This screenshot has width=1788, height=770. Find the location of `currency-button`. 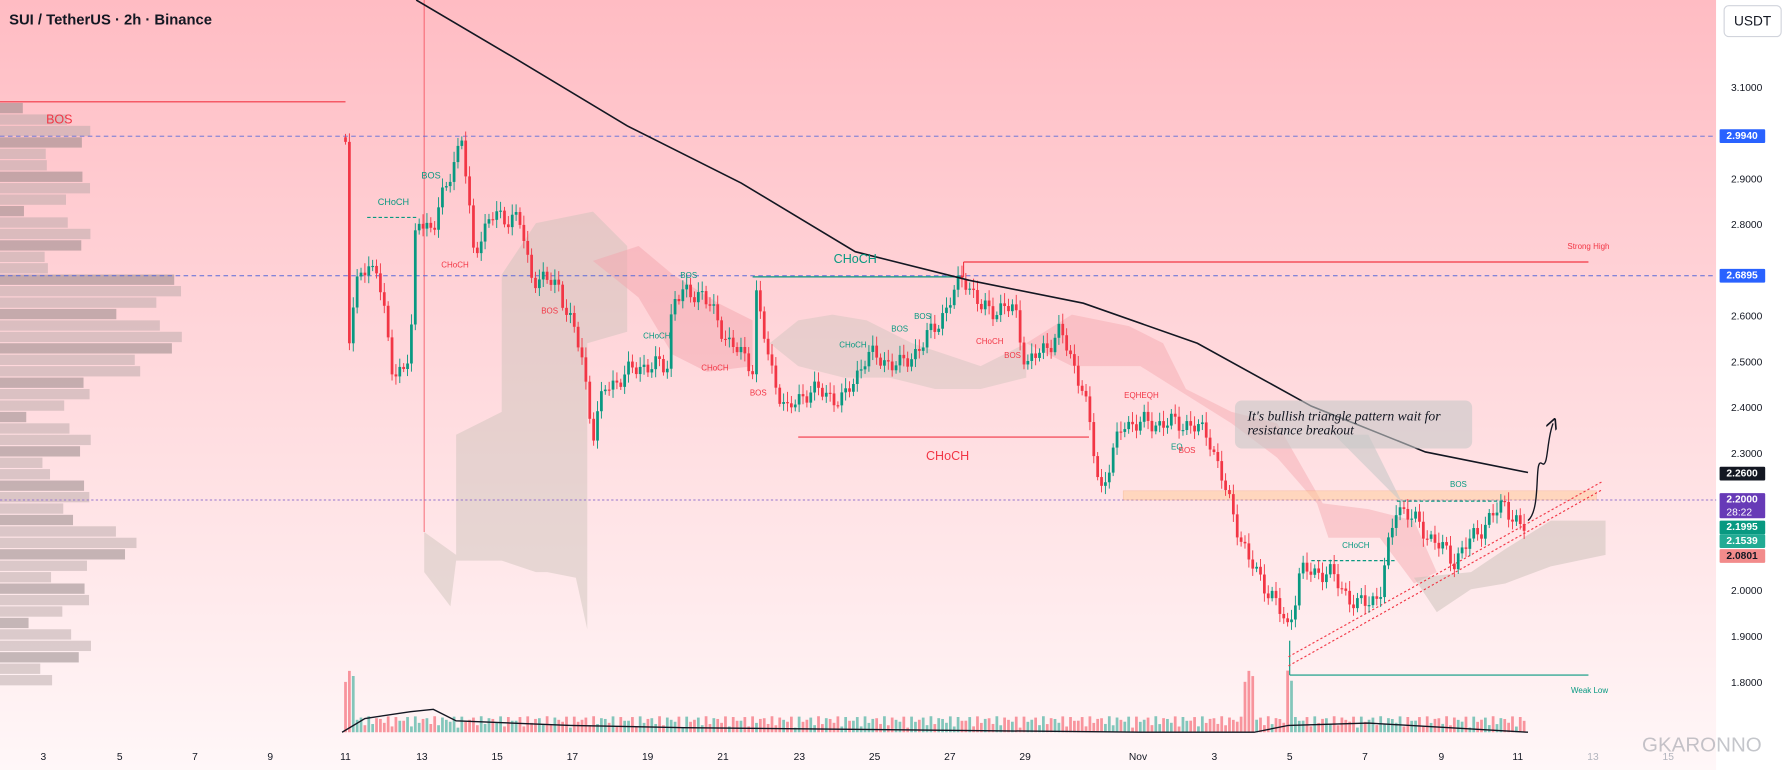

currency-button is located at coordinates (1752, 21).